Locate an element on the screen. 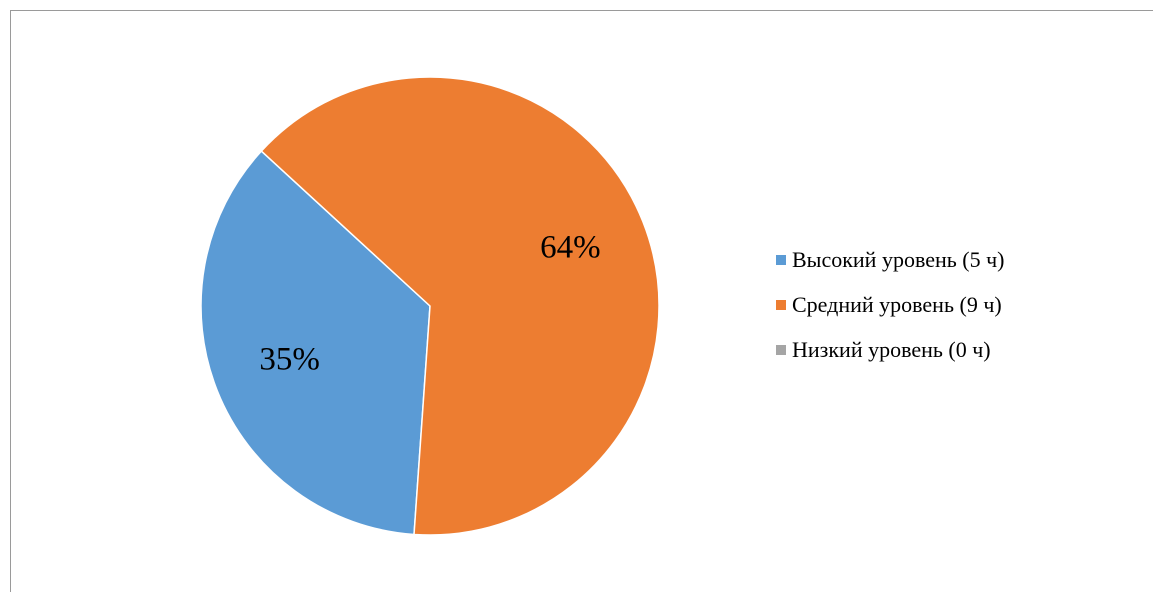 This screenshot has width=1154, height=593. legend-item-low: Низкий уровень (0 ч) is located at coordinates (890, 349).